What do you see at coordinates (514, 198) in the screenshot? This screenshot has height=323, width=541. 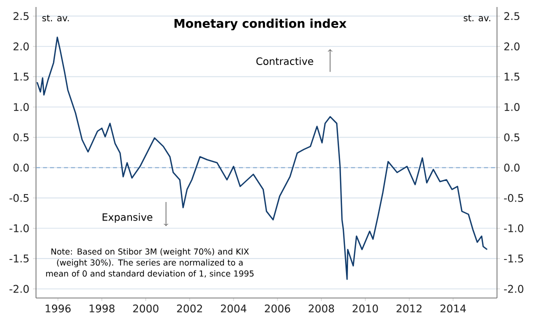 I see `y2-tick-label: -0.5` at bounding box center [514, 198].